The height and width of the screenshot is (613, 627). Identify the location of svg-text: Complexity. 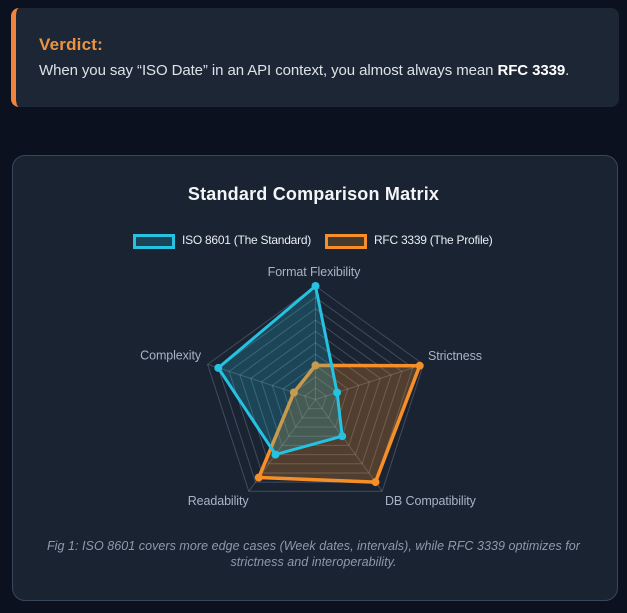
(171, 356).